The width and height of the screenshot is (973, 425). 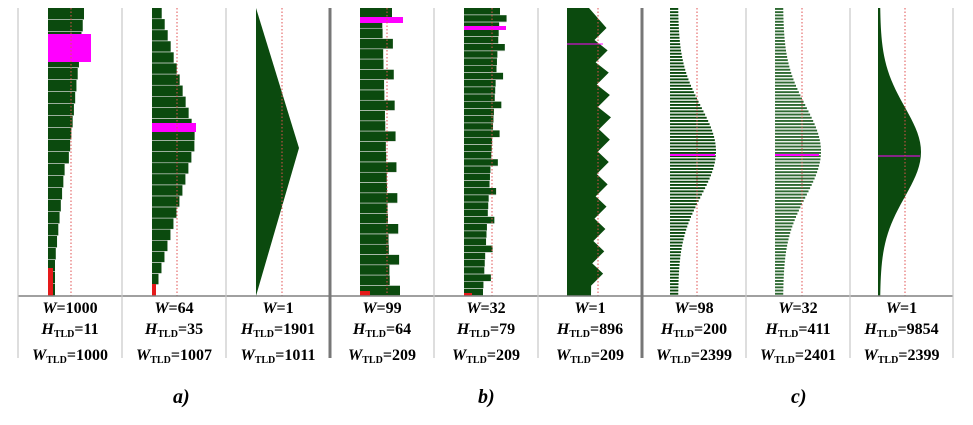 I want to click on h-tld-line: HTLD=411, so click(x=798, y=330).